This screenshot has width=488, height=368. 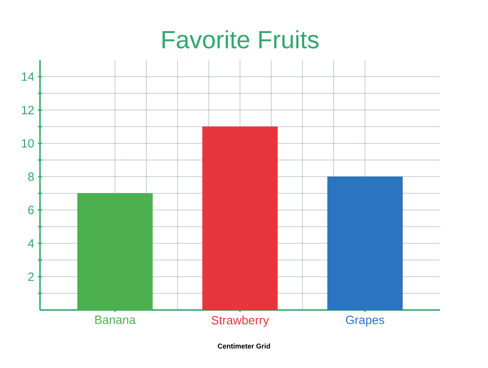 What do you see at coordinates (31, 176) in the screenshot?
I see `y-tick-label: 8` at bounding box center [31, 176].